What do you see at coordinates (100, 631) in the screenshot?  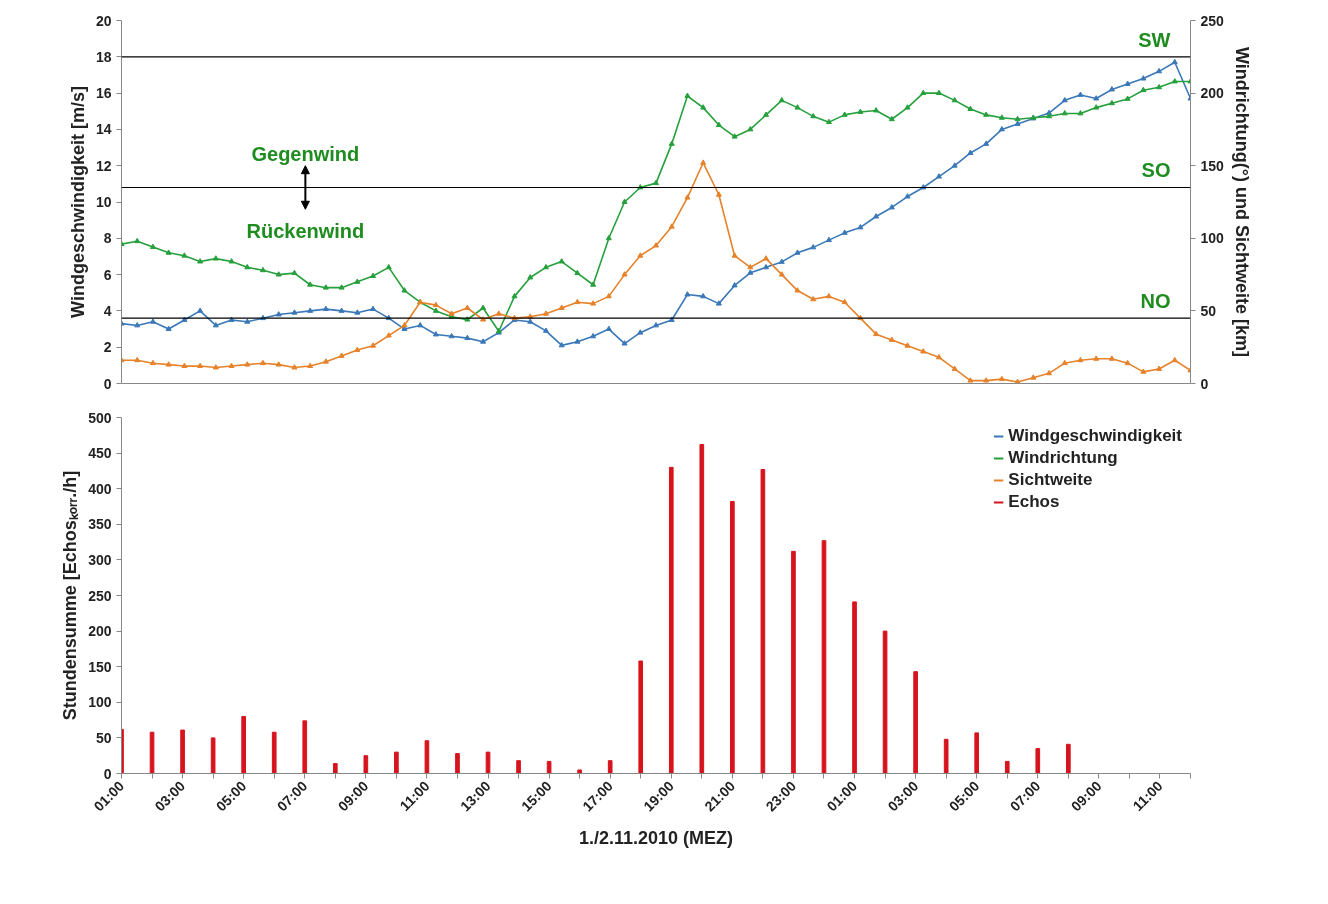 I see `y-tick-label: 200` at bounding box center [100, 631].